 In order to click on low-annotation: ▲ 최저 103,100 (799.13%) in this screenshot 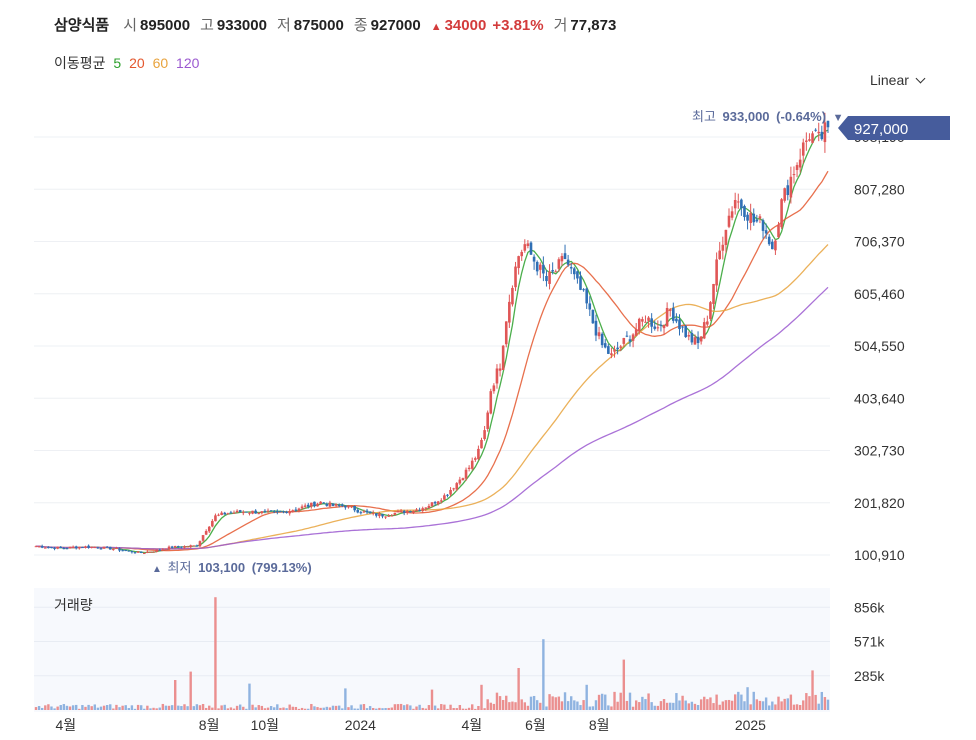, I will do `click(232, 567)`.